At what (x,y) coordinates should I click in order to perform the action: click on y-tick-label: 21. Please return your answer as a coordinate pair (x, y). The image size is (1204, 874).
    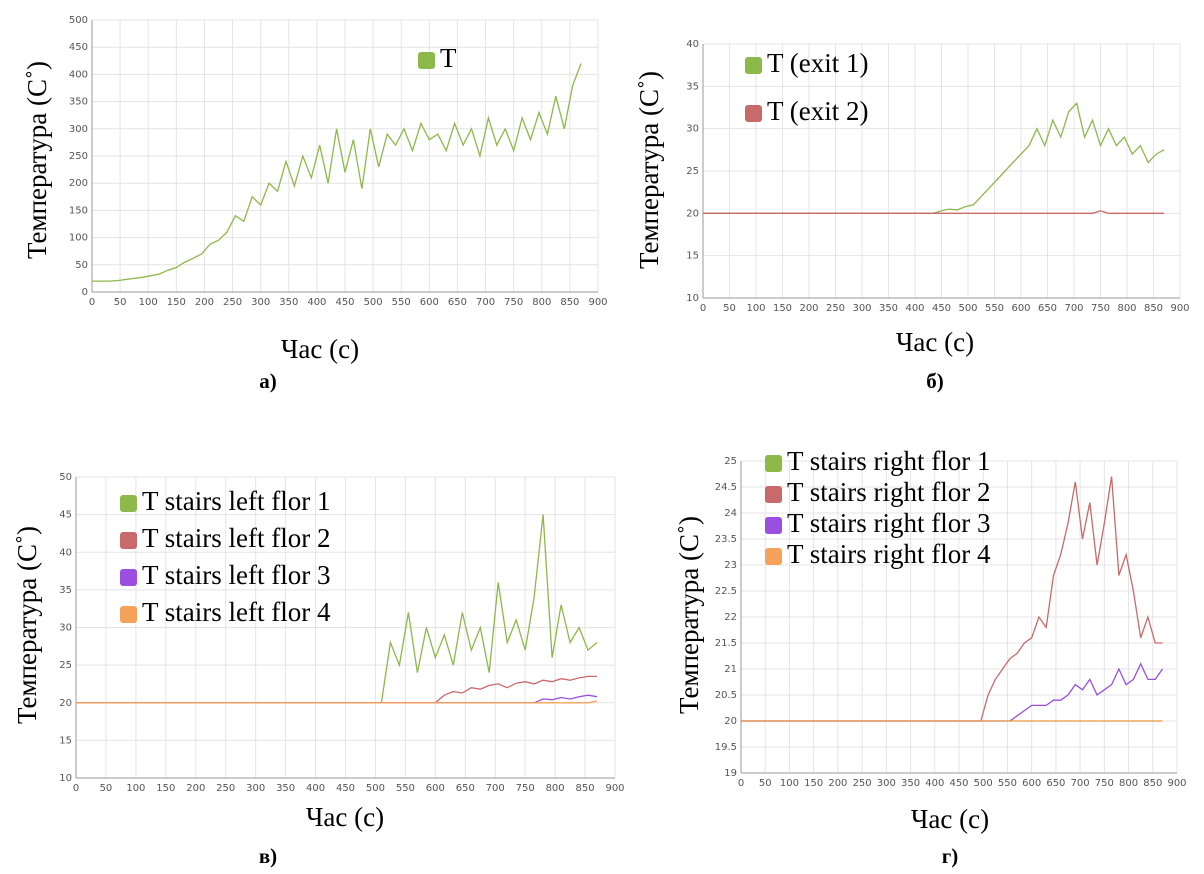
    Looking at the image, I should click on (730, 669).